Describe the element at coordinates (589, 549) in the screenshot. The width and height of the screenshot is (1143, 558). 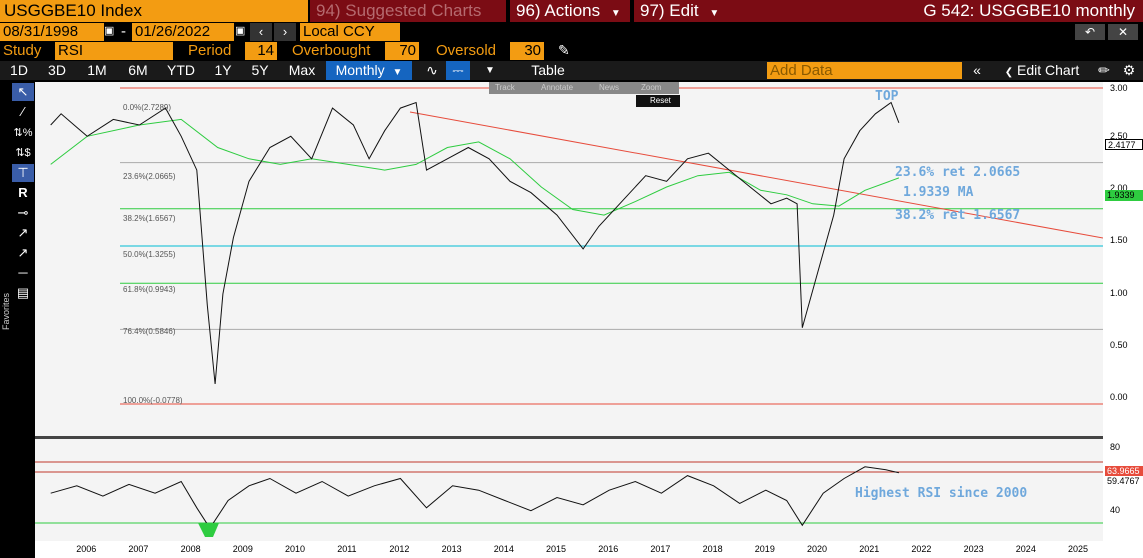
I see `x-axis` at that location.